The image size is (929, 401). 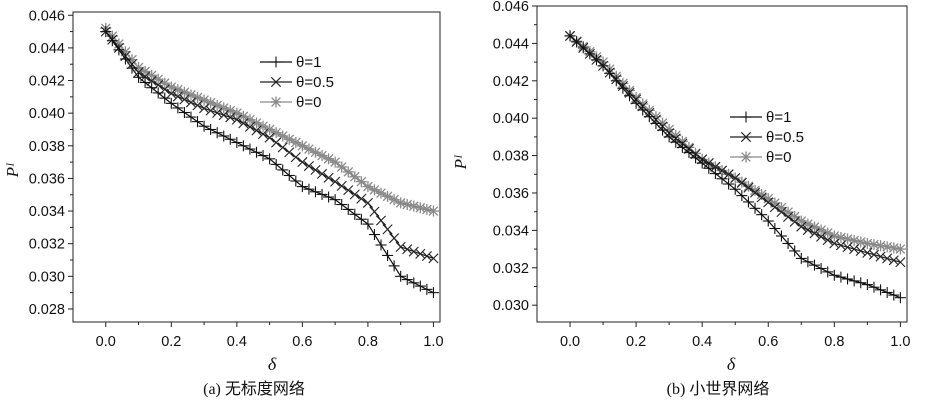 What do you see at coordinates (511, 231) in the screenshot?
I see `y-tick-label: 0.034` at bounding box center [511, 231].